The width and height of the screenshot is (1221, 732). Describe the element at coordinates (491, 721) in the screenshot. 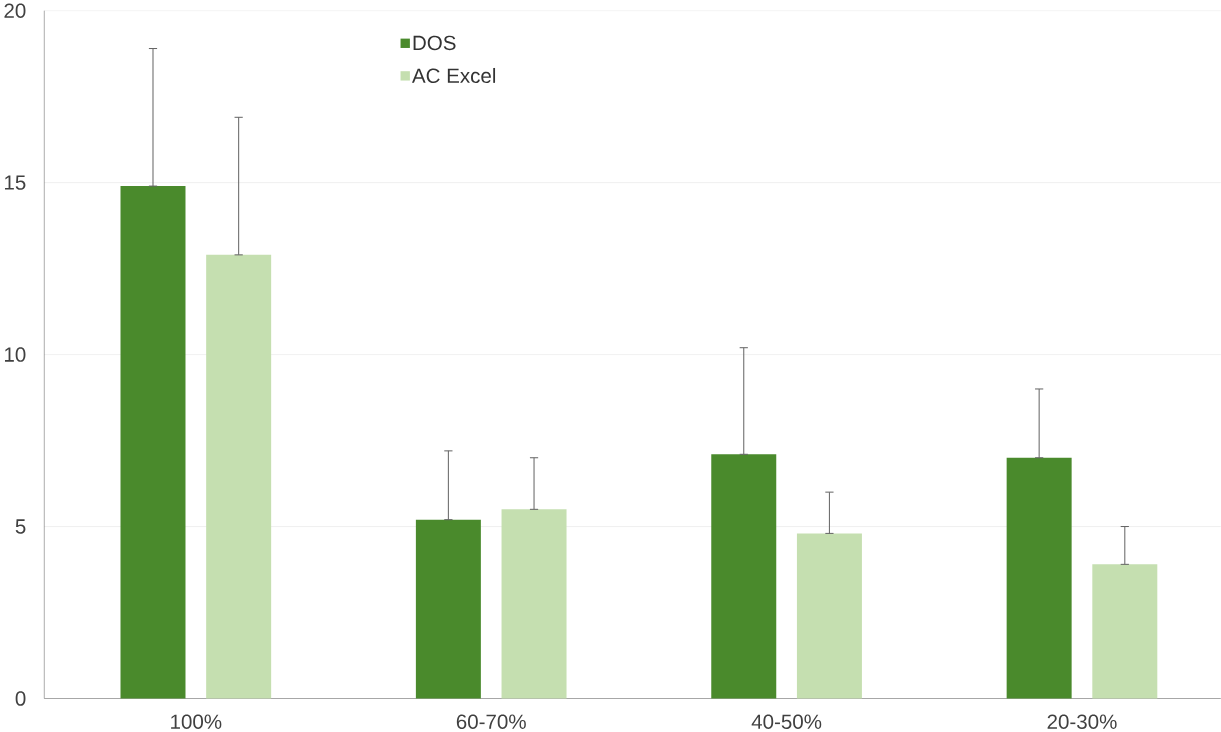

I see `x-tick-label: 60-70%` at that location.